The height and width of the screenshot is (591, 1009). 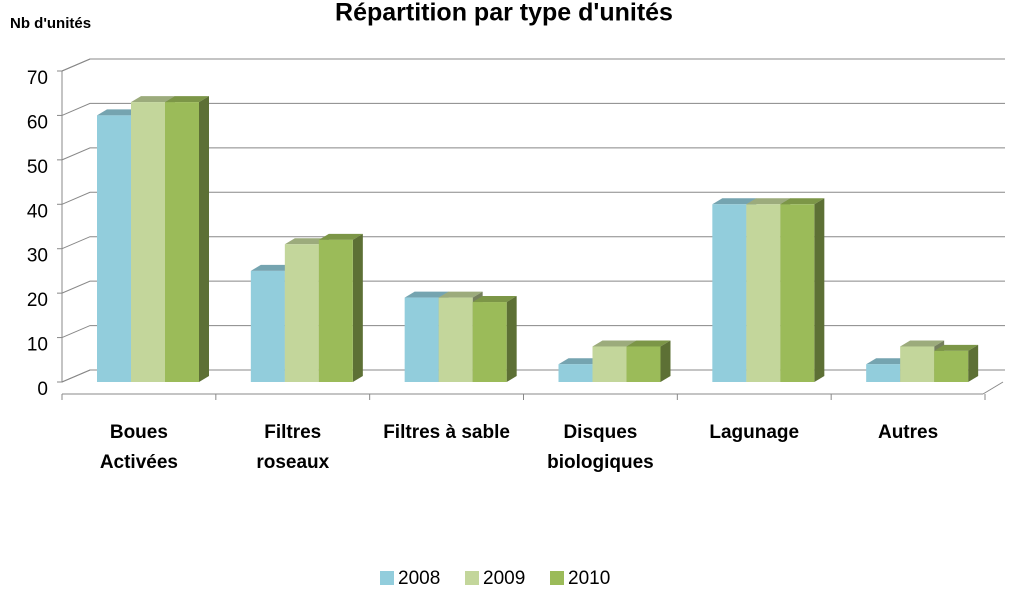 What do you see at coordinates (589, 578) in the screenshot?
I see `legend-label: 2010` at bounding box center [589, 578].